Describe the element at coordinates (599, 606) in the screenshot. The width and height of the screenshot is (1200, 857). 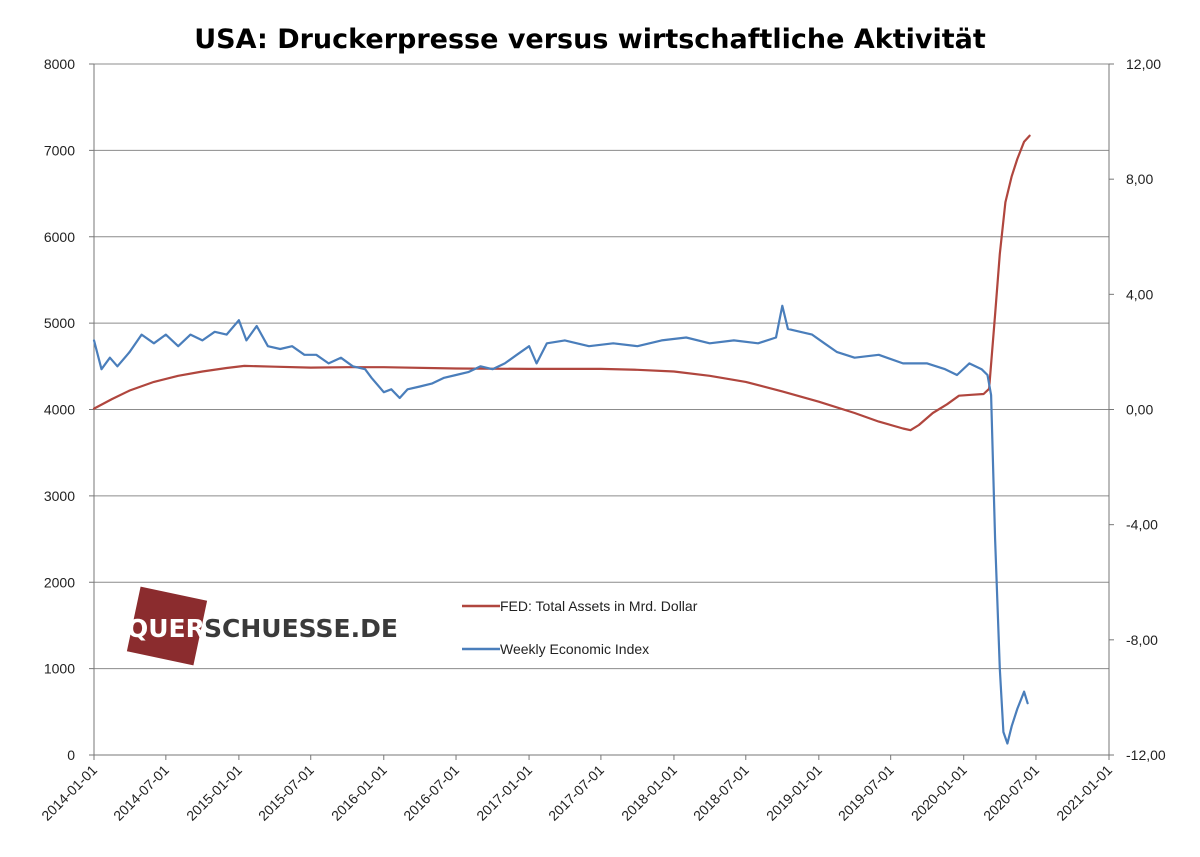
I see `legend-label-fed: FED: Total Assets in Mrd. Dollar` at that location.